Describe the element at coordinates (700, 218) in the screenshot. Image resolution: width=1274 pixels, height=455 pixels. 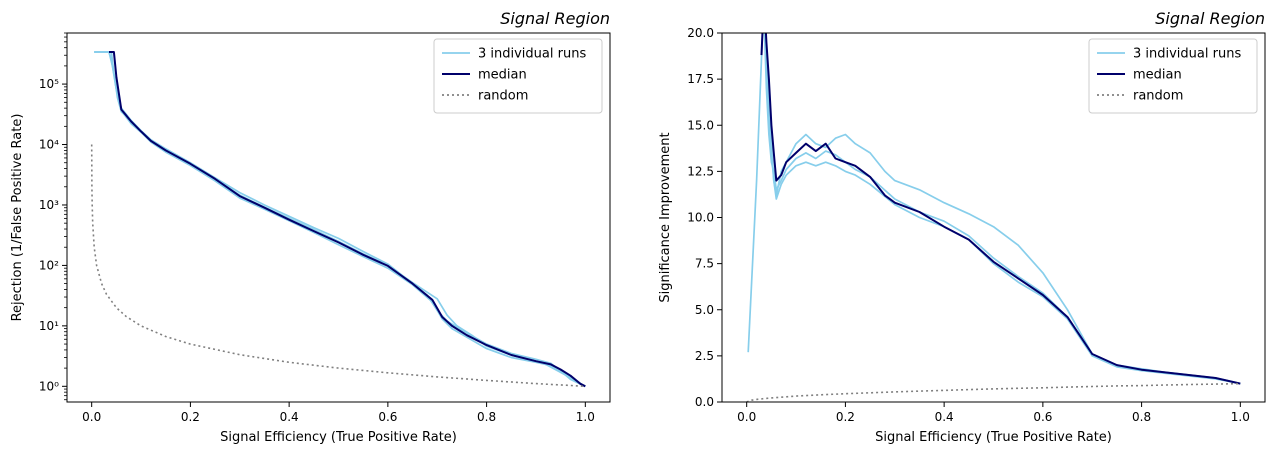
I see `y-tick-label: 10.0` at that location.